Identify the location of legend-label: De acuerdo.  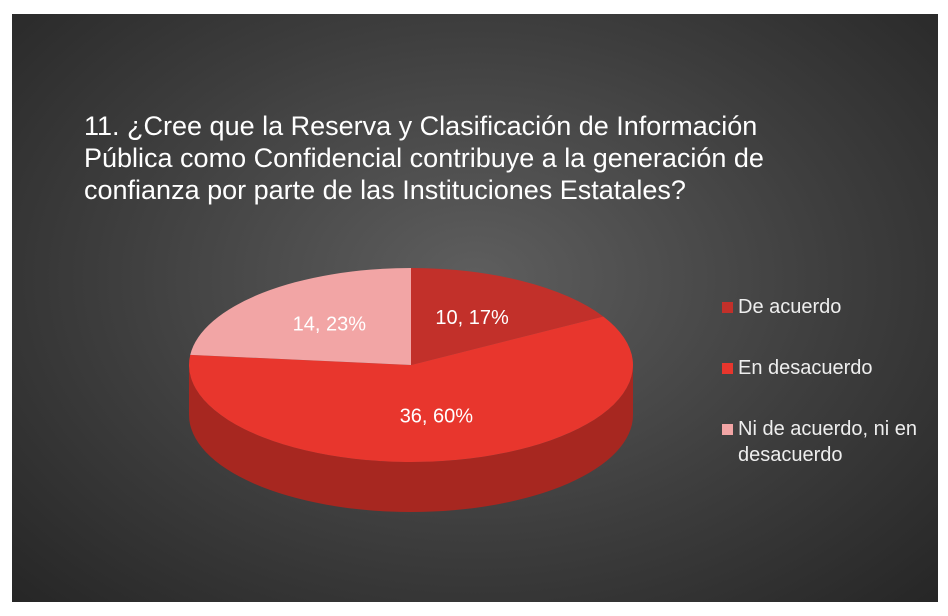
(790, 307).